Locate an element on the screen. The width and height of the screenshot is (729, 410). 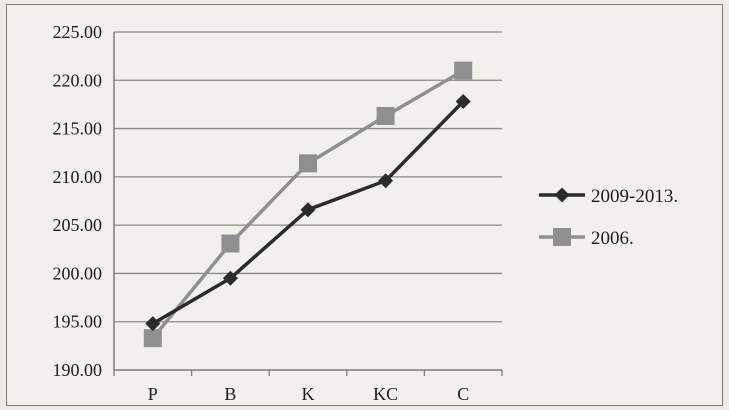
x-tick-label: K is located at coordinates (308, 394).